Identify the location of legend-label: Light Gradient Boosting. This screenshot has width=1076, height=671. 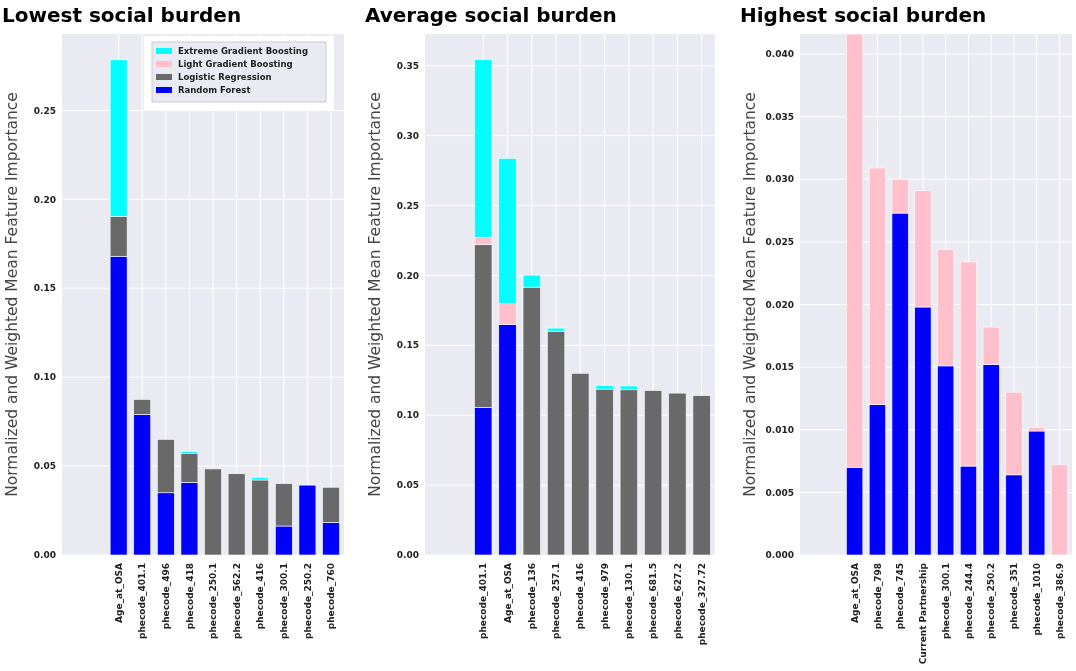
(235, 63).